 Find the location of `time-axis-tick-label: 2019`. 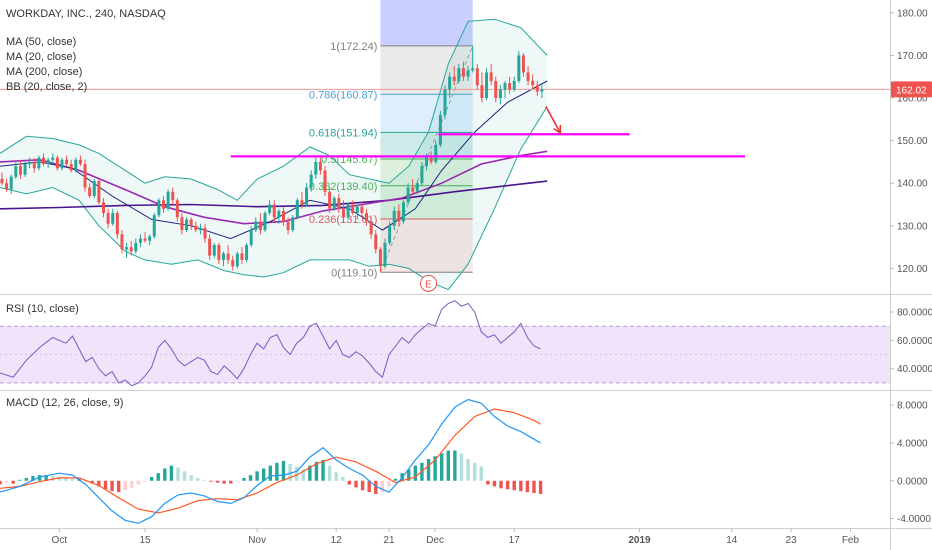

time-axis-tick-label: 2019 is located at coordinates (639, 540).